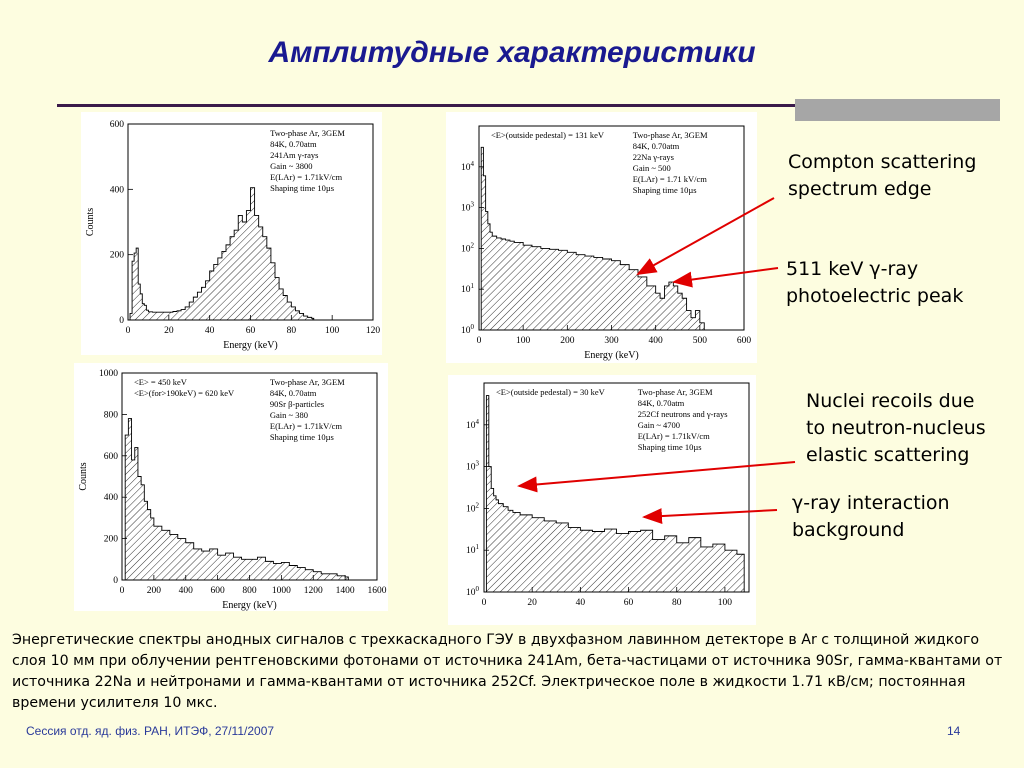 This screenshot has height=768, width=1024. Describe the element at coordinates (871, 517) in the screenshot. I see `annotation-gamma-bg: γ-ray interaction background` at that location.